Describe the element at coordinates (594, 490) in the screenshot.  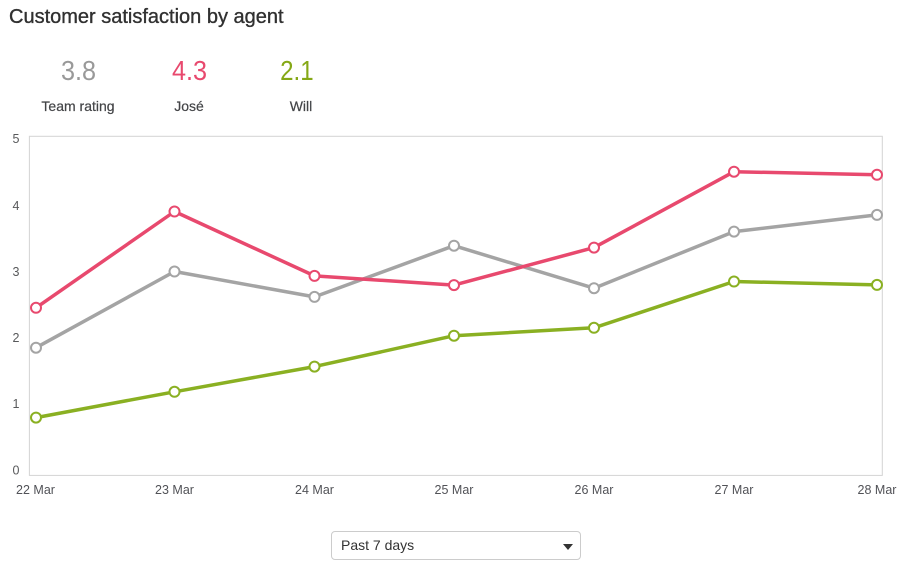
I see `svg-text: 26 Mar` at that location.